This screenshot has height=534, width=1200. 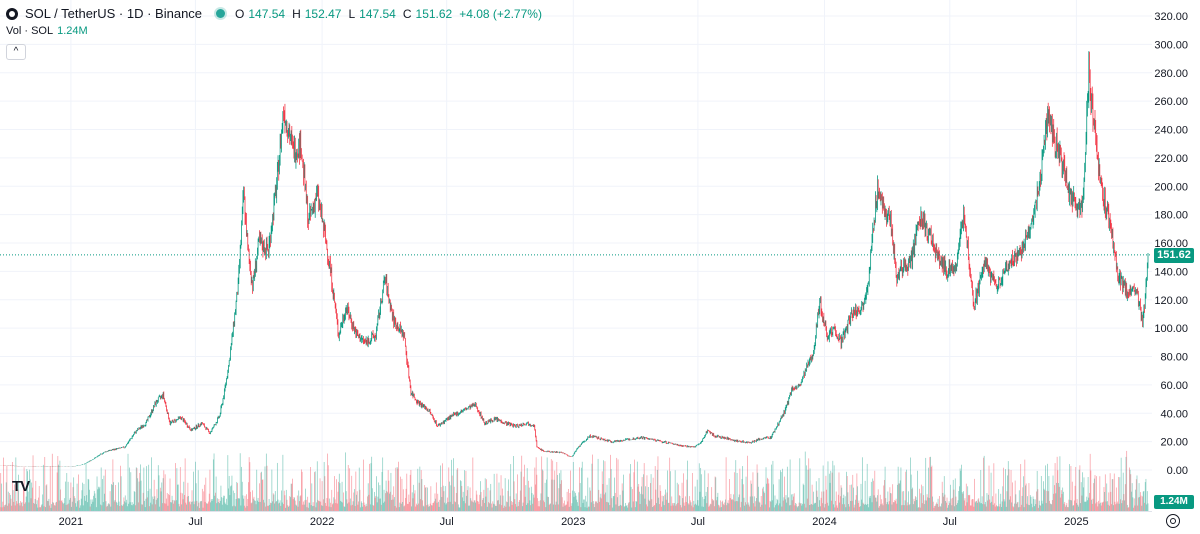 I want to click on collapse-legend-button: ^, so click(x=16, y=52).